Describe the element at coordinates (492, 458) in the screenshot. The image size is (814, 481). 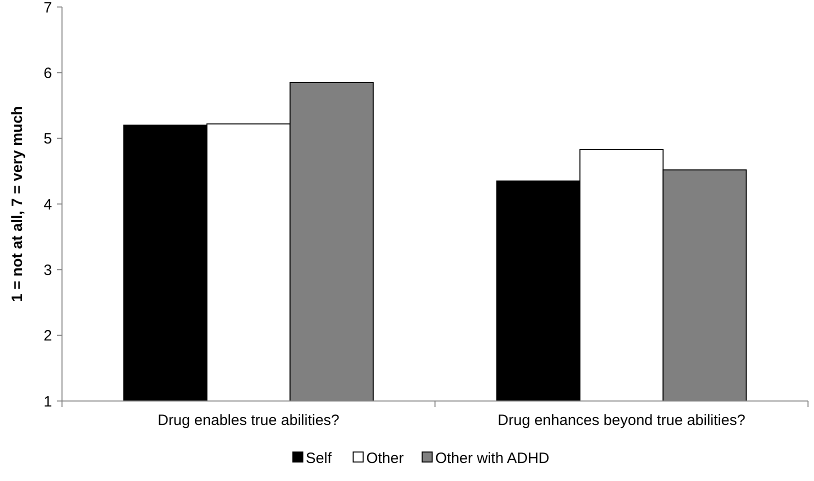
I see `legend-label: Other with ADHD` at that location.